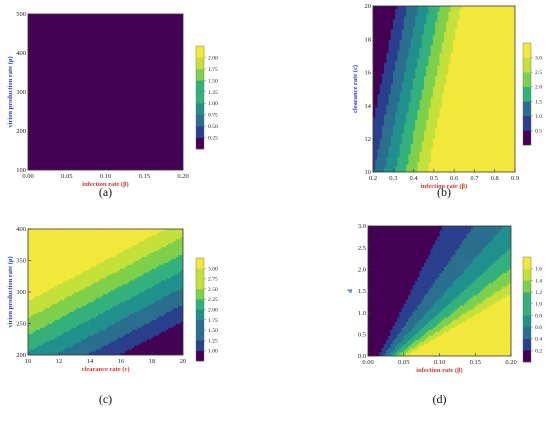  I want to click on color-legend: 0.250.500.751.001.251.501.752.00, so click(206, 97).